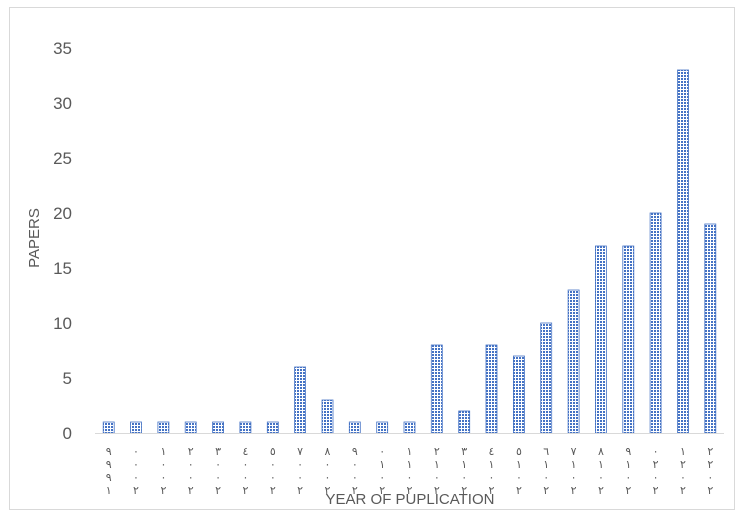  Describe the element at coordinates (67, 378) in the screenshot. I see `y-tick-label: 5` at that location.